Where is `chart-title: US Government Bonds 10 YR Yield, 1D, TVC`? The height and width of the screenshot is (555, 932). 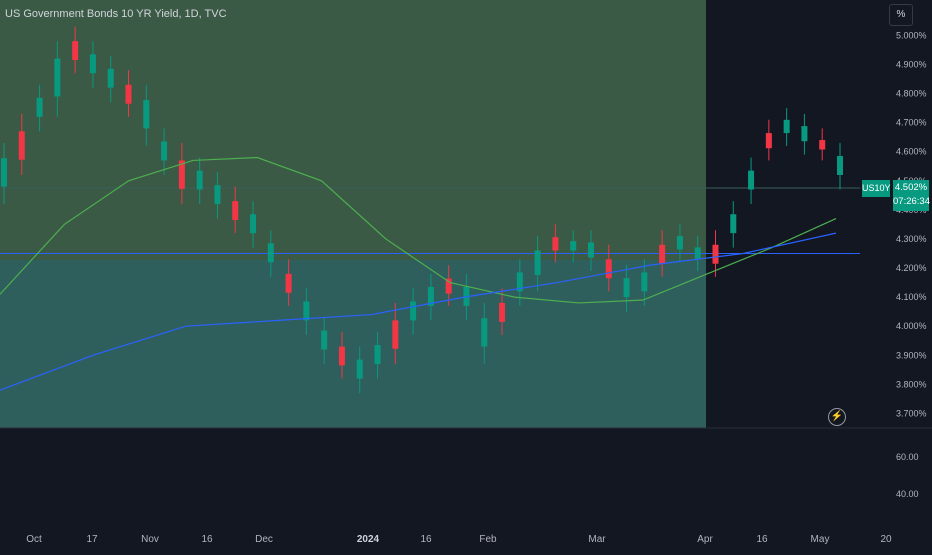 chart-title: US Government Bonds 10 YR Yield, 1D, TVC is located at coordinates (116, 14).